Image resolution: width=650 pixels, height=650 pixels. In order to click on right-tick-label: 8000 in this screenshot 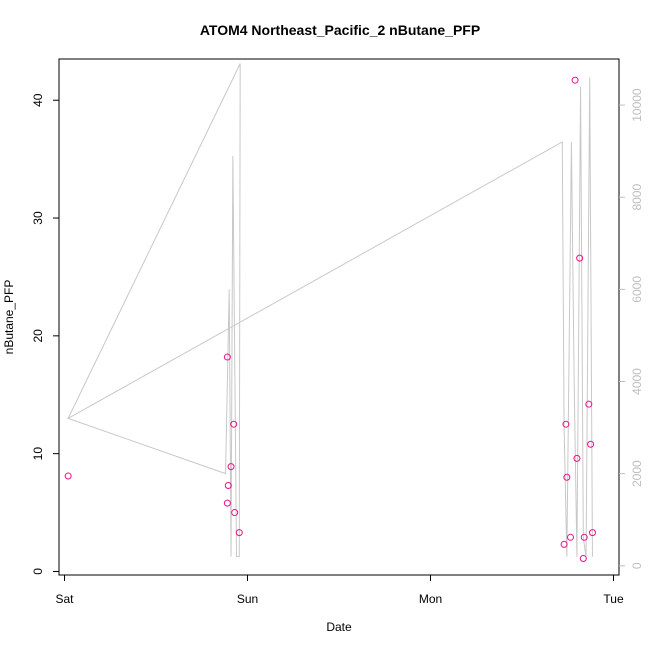, I will do `click(637, 197)`.